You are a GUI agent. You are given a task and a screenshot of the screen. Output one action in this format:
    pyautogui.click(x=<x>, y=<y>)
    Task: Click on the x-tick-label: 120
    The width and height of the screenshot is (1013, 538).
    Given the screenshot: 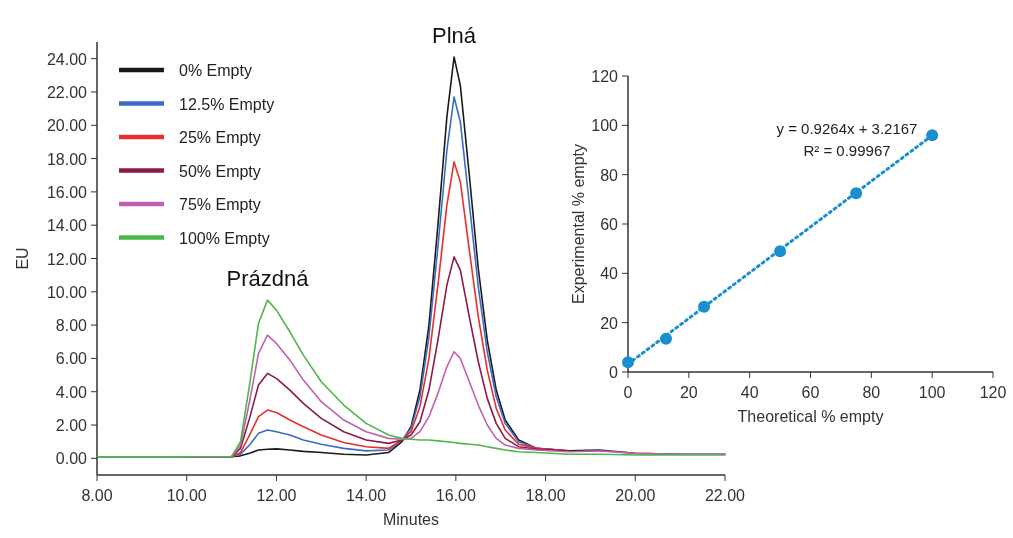 What is the action you would take?
    pyautogui.click(x=993, y=392)
    